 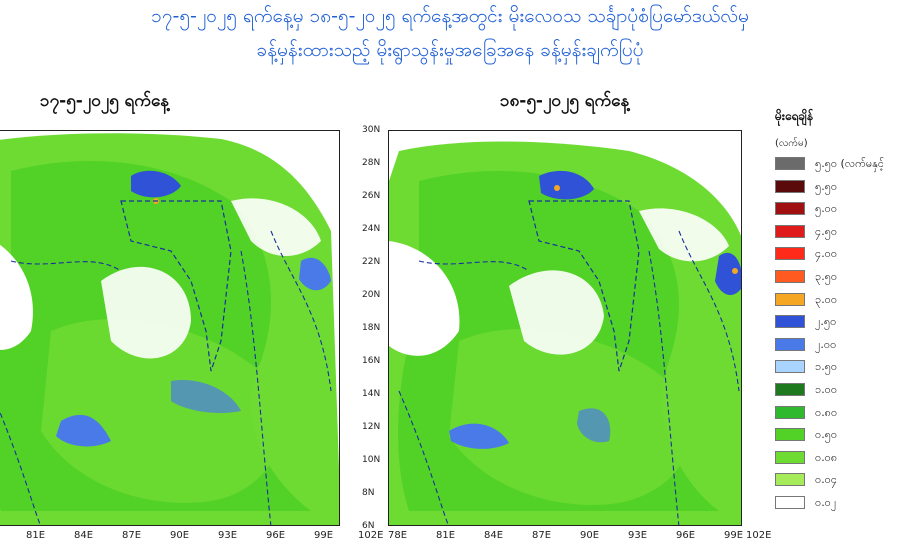 I want to click on map2-y-tick: 16N, so click(x=371, y=361).